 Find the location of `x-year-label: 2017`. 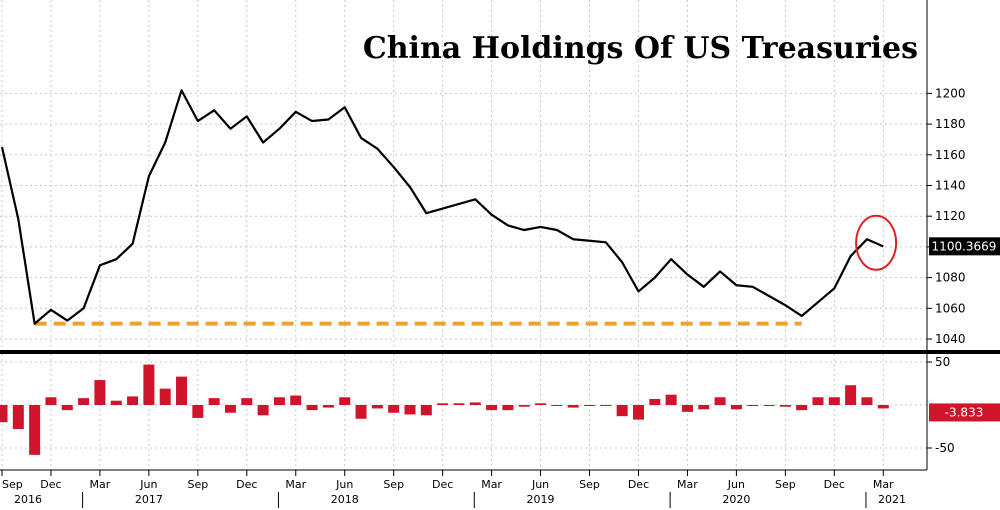

x-year-label: 2017 is located at coordinates (149, 499).